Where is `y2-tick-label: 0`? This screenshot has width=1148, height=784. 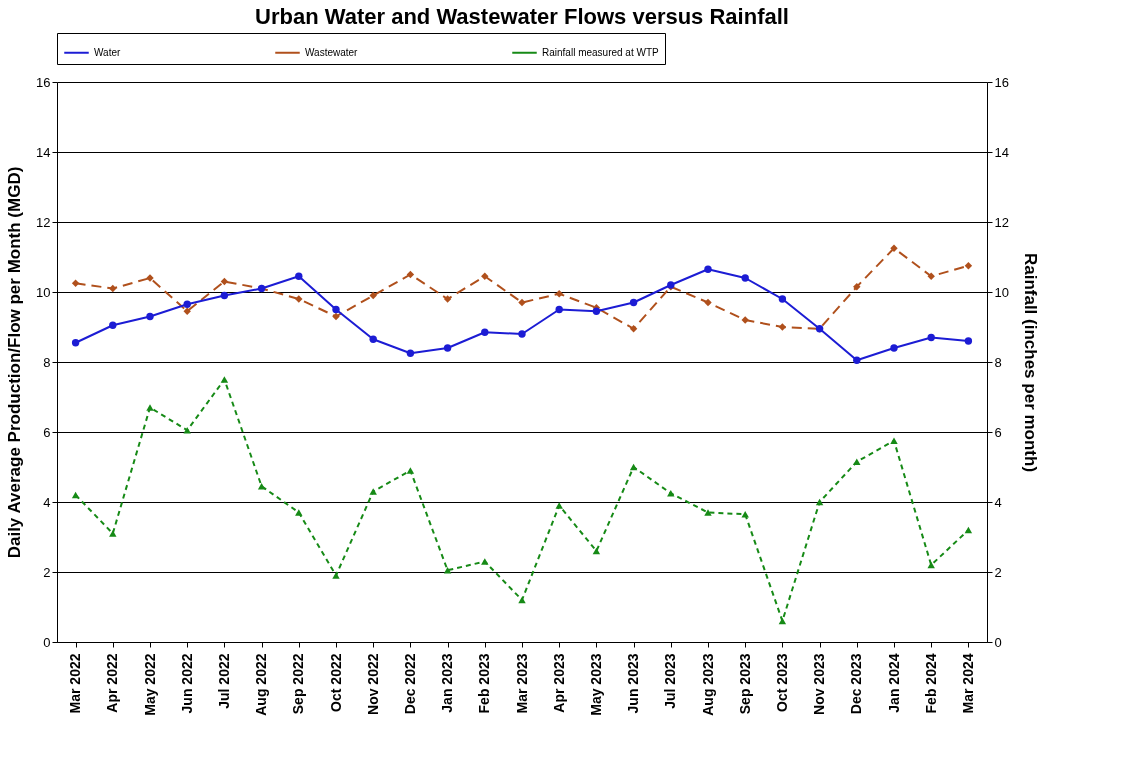
y2-tick-label: 0 is located at coordinates (998, 642).